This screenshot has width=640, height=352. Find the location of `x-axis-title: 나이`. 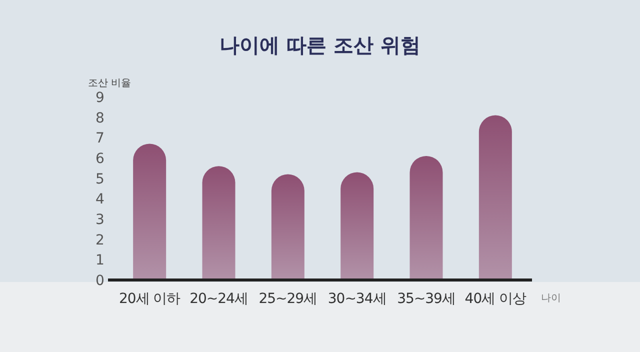

x-axis-title: 나이 is located at coordinates (551, 298).